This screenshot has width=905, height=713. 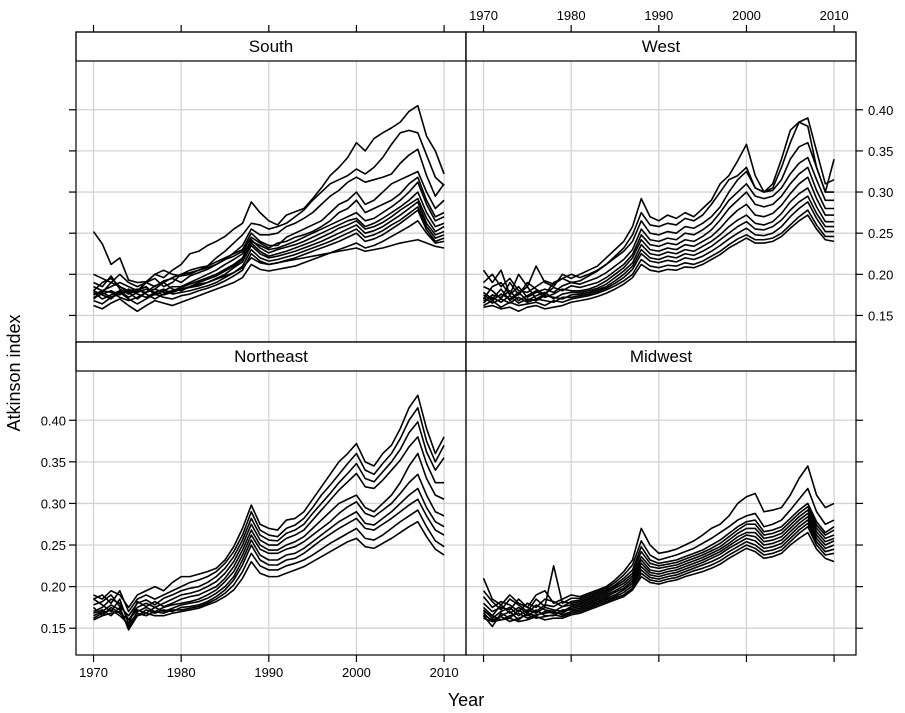 I want to click on x-axis-title: Year, so click(x=466, y=700).